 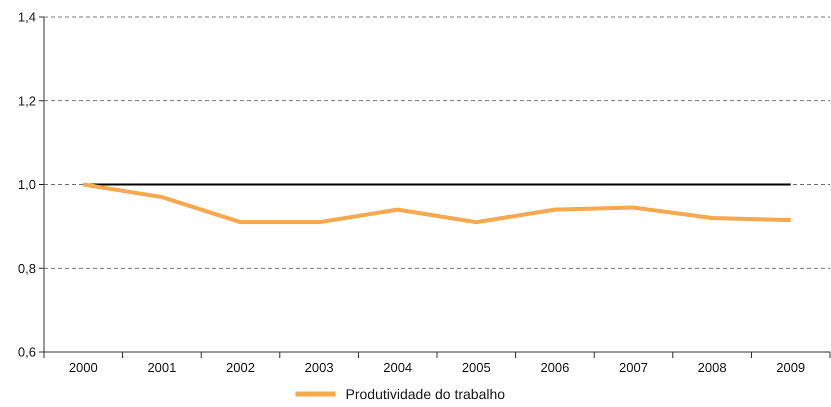 I want to click on y-tick-label: 0,6, so click(x=27, y=352).